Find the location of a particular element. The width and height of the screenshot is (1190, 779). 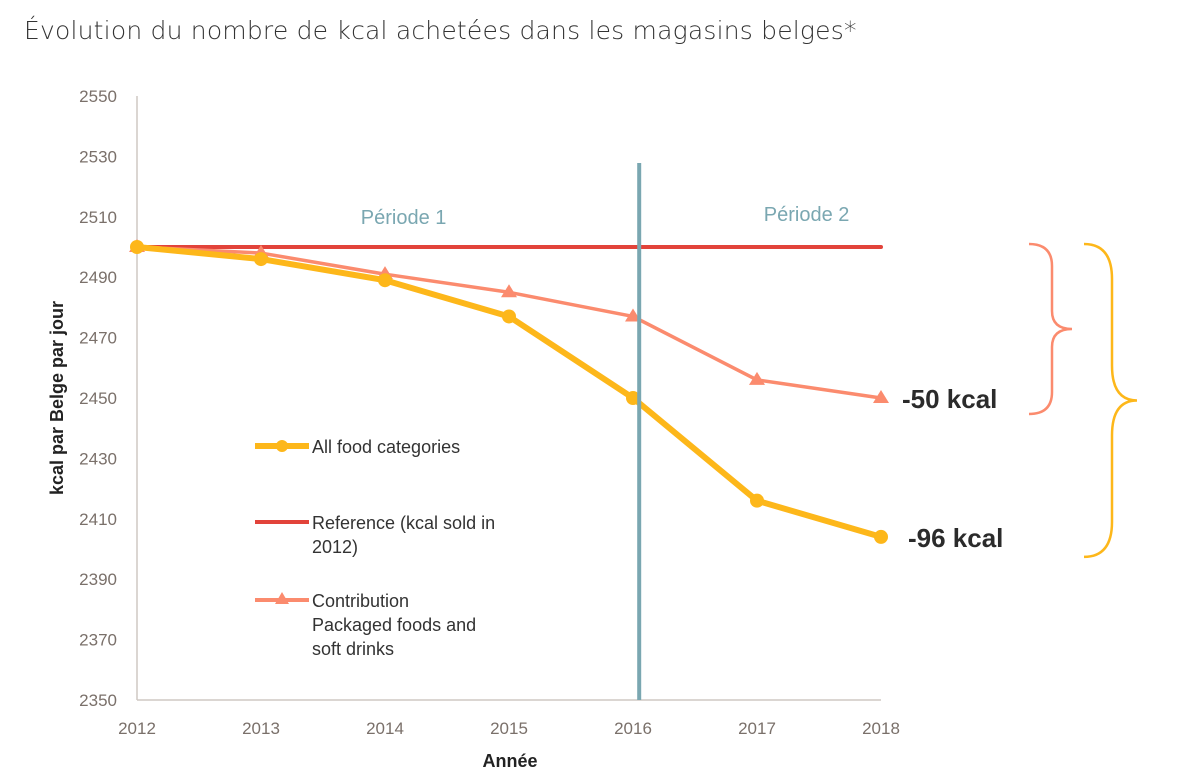

delta-label: -96 kcal is located at coordinates (955, 538).